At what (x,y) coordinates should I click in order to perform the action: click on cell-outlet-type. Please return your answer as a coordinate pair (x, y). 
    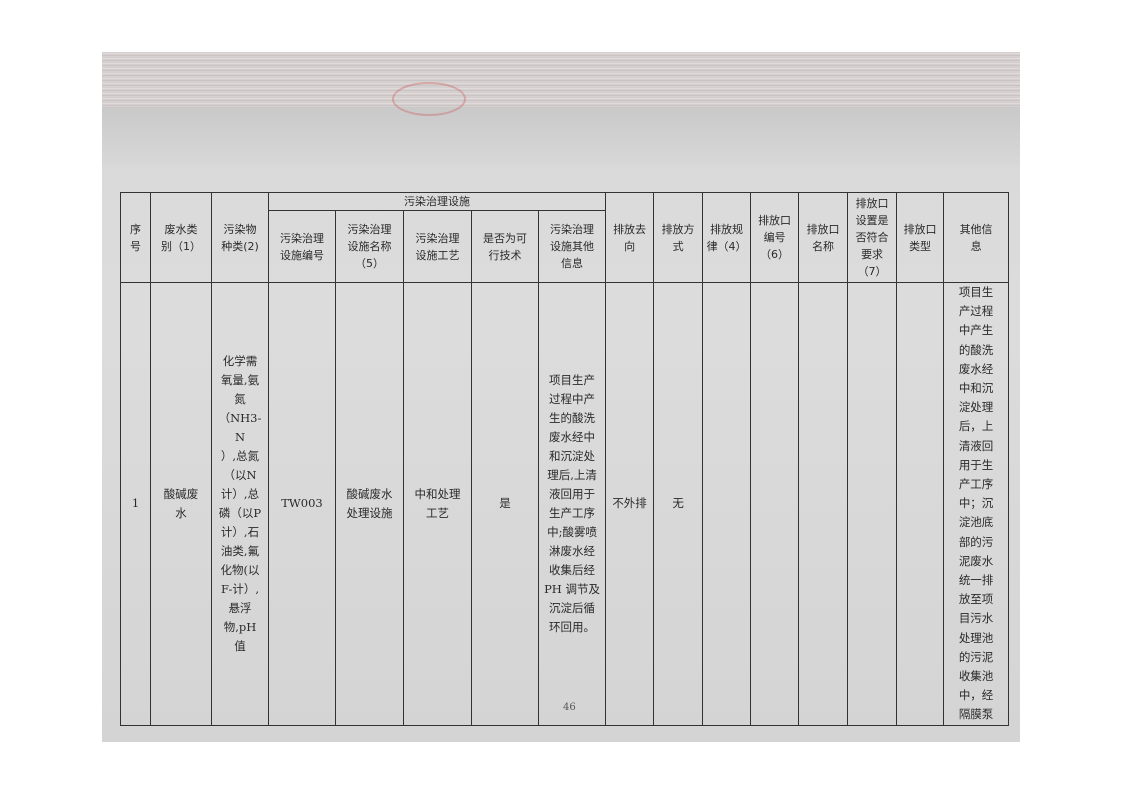
    Looking at the image, I should click on (920, 504).